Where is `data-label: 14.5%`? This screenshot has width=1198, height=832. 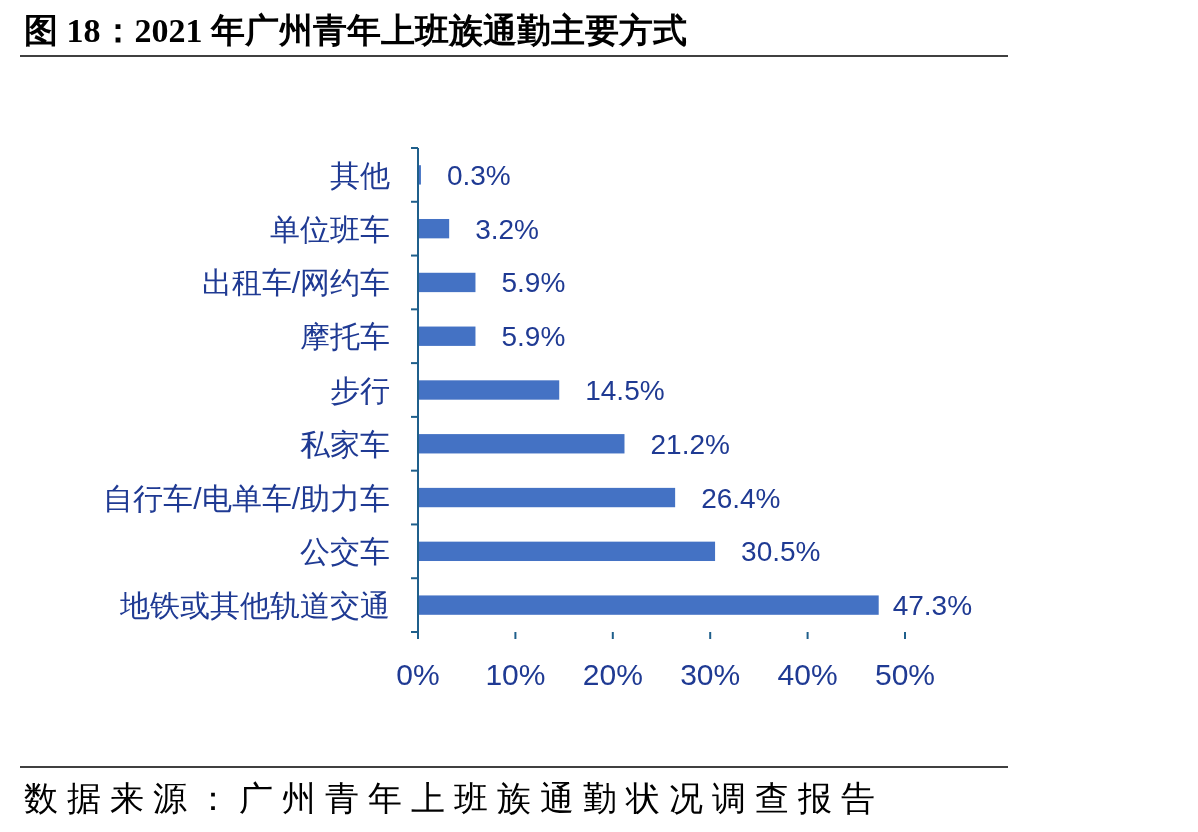
data-label: 14.5% is located at coordinates (625, 390).